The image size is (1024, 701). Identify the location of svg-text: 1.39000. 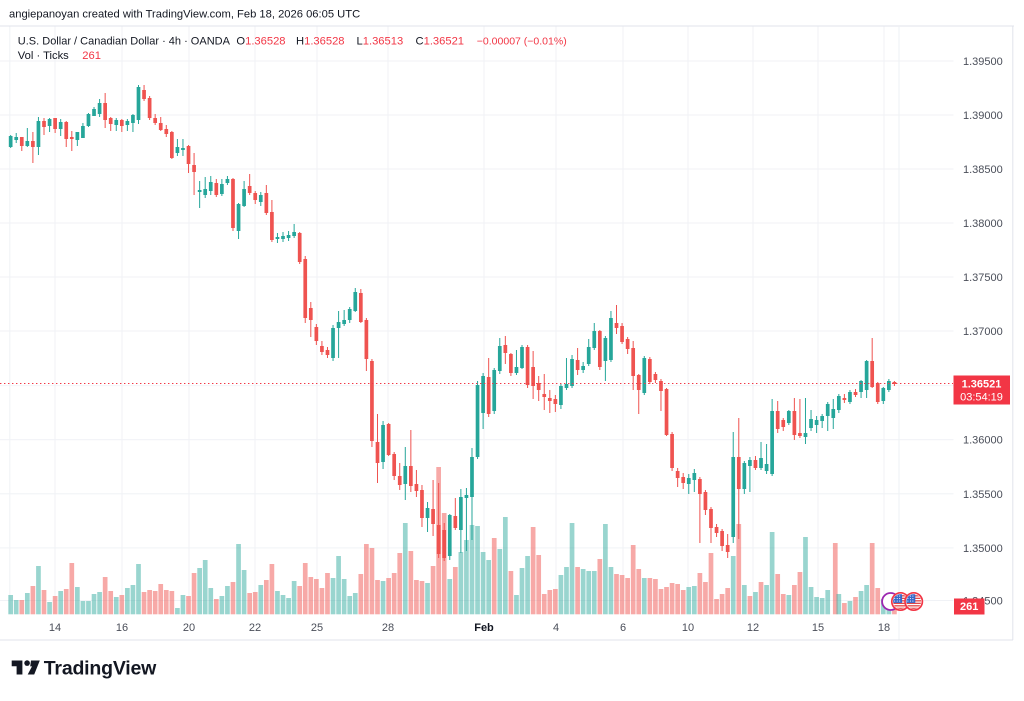
(983, 116).